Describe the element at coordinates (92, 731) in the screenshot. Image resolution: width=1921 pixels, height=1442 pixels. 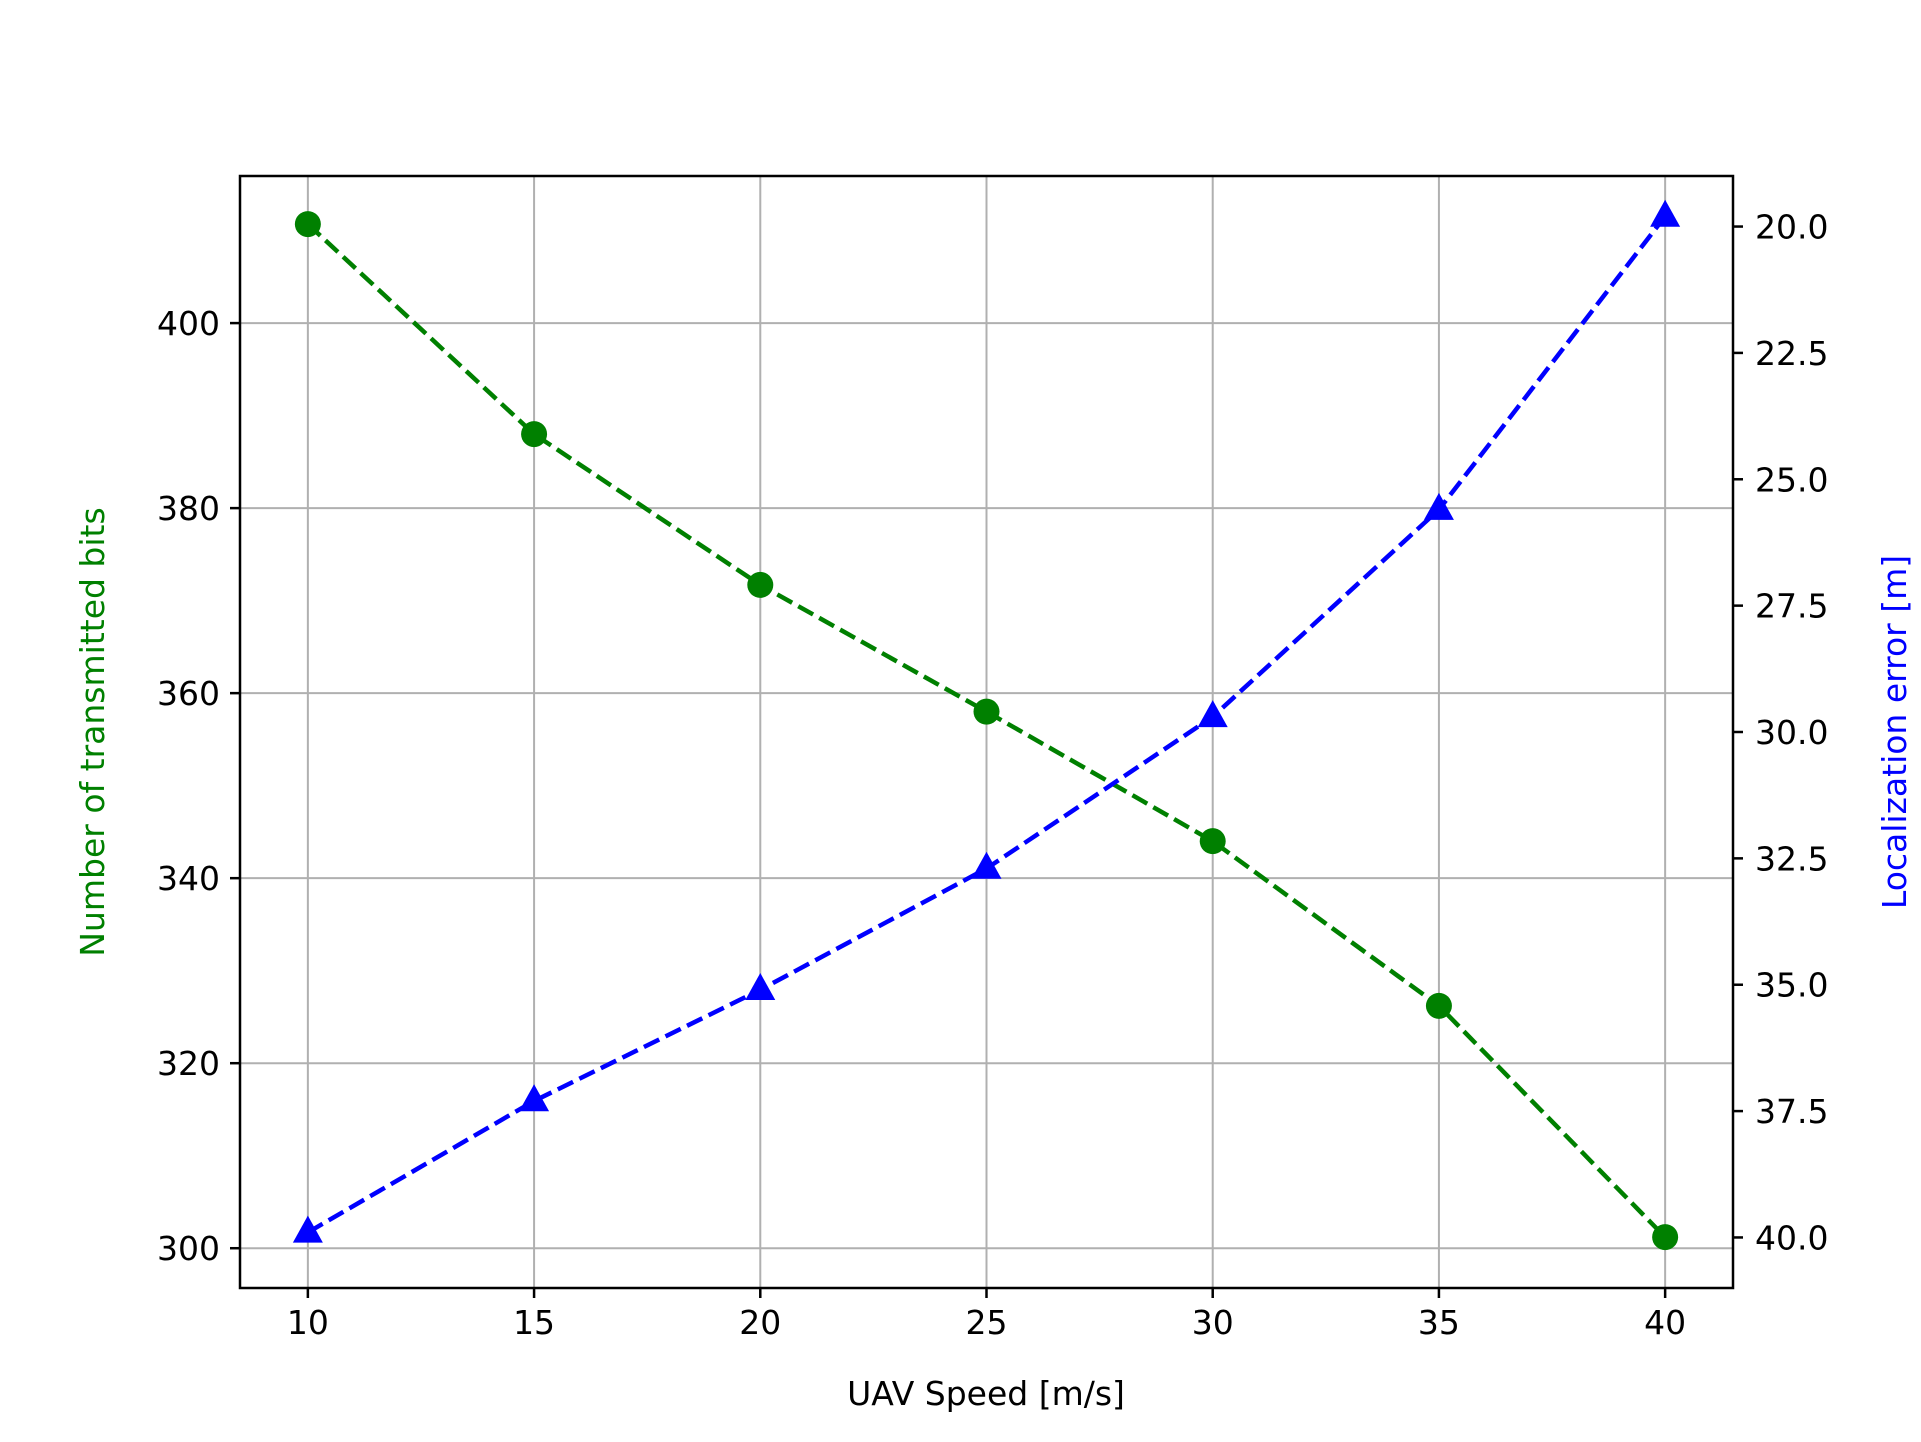
I see `y-axis-left-title: Number of transmitted bits` at that location.